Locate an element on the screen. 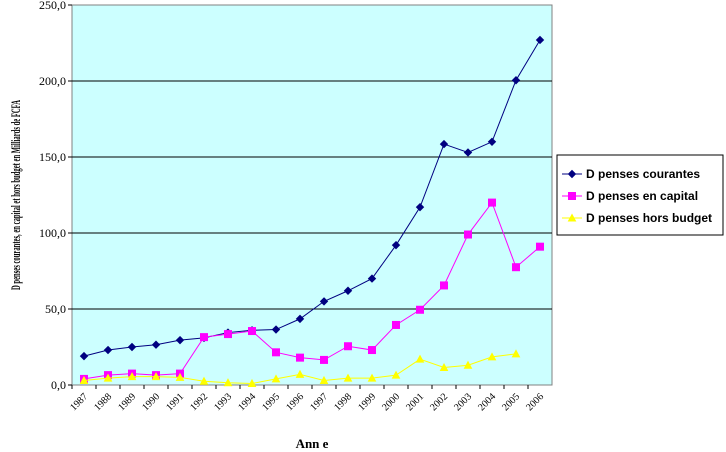 The image size is (726, 452). x-tick-label: 1997 is located at coordinates (319, 402).